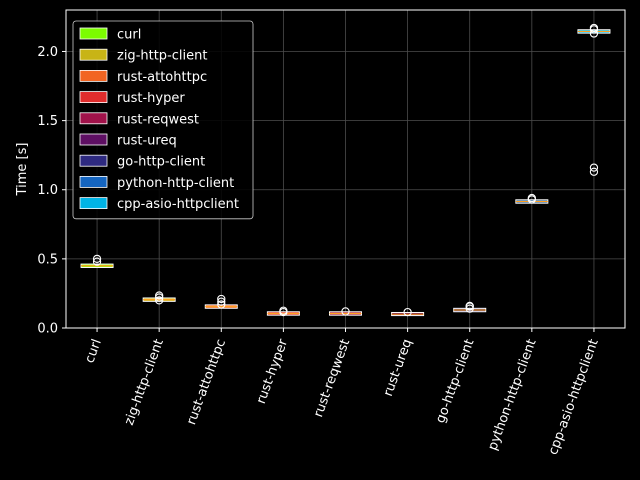 The width and height of the screenshot is (640, 480). I want to click on box-curl, so click(97, 261).